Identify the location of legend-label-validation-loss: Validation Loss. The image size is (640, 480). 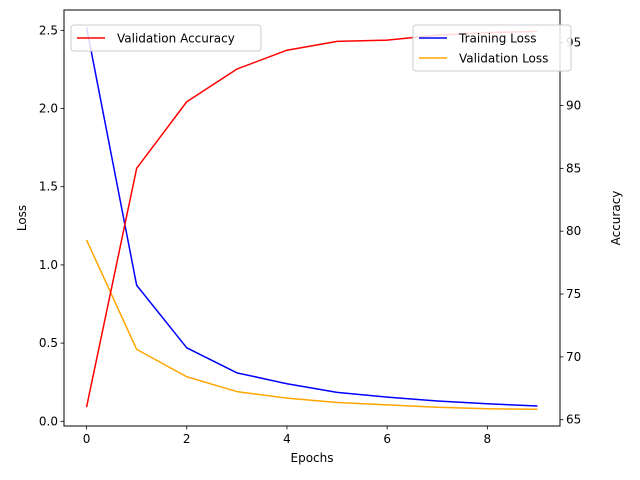
(503, 59).